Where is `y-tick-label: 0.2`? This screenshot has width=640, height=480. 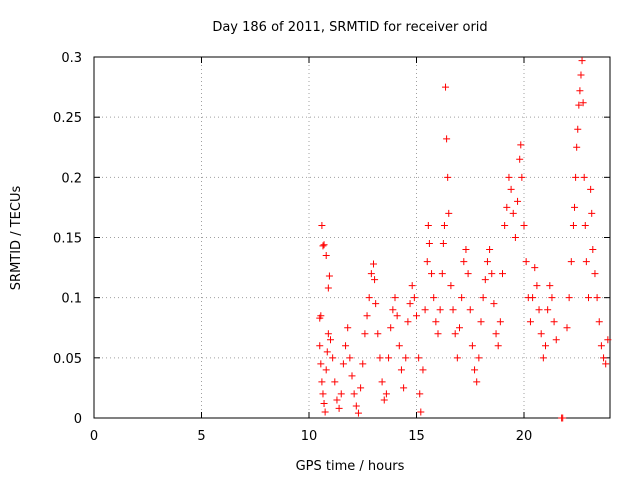
y-tick-label: 0.2 is located at coordinates (71, 178).